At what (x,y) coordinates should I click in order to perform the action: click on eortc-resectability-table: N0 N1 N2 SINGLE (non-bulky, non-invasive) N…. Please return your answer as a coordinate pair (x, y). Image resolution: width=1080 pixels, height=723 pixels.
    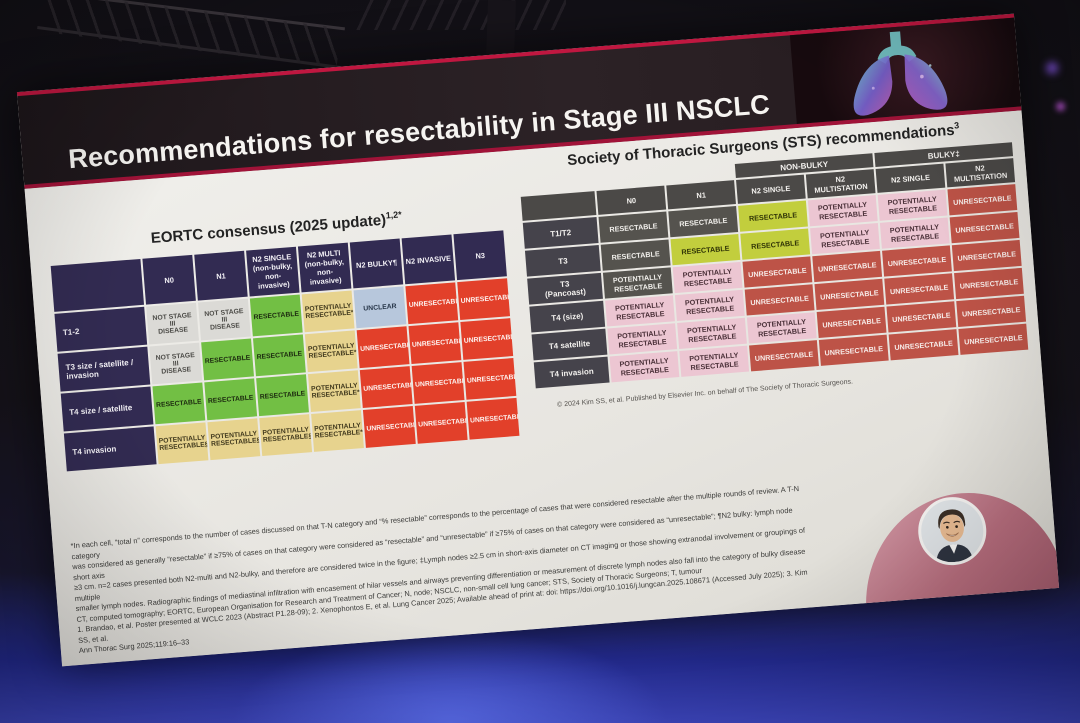
    Looking at the image, I should click on (285, 350).